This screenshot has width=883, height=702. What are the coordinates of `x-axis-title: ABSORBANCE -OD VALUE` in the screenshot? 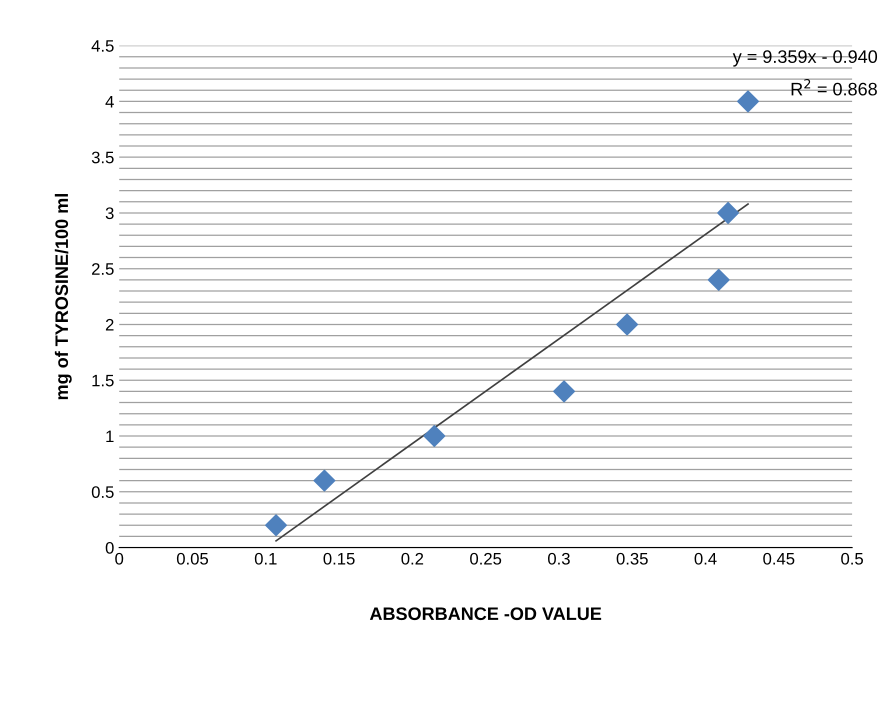 It's located at (486, 613).